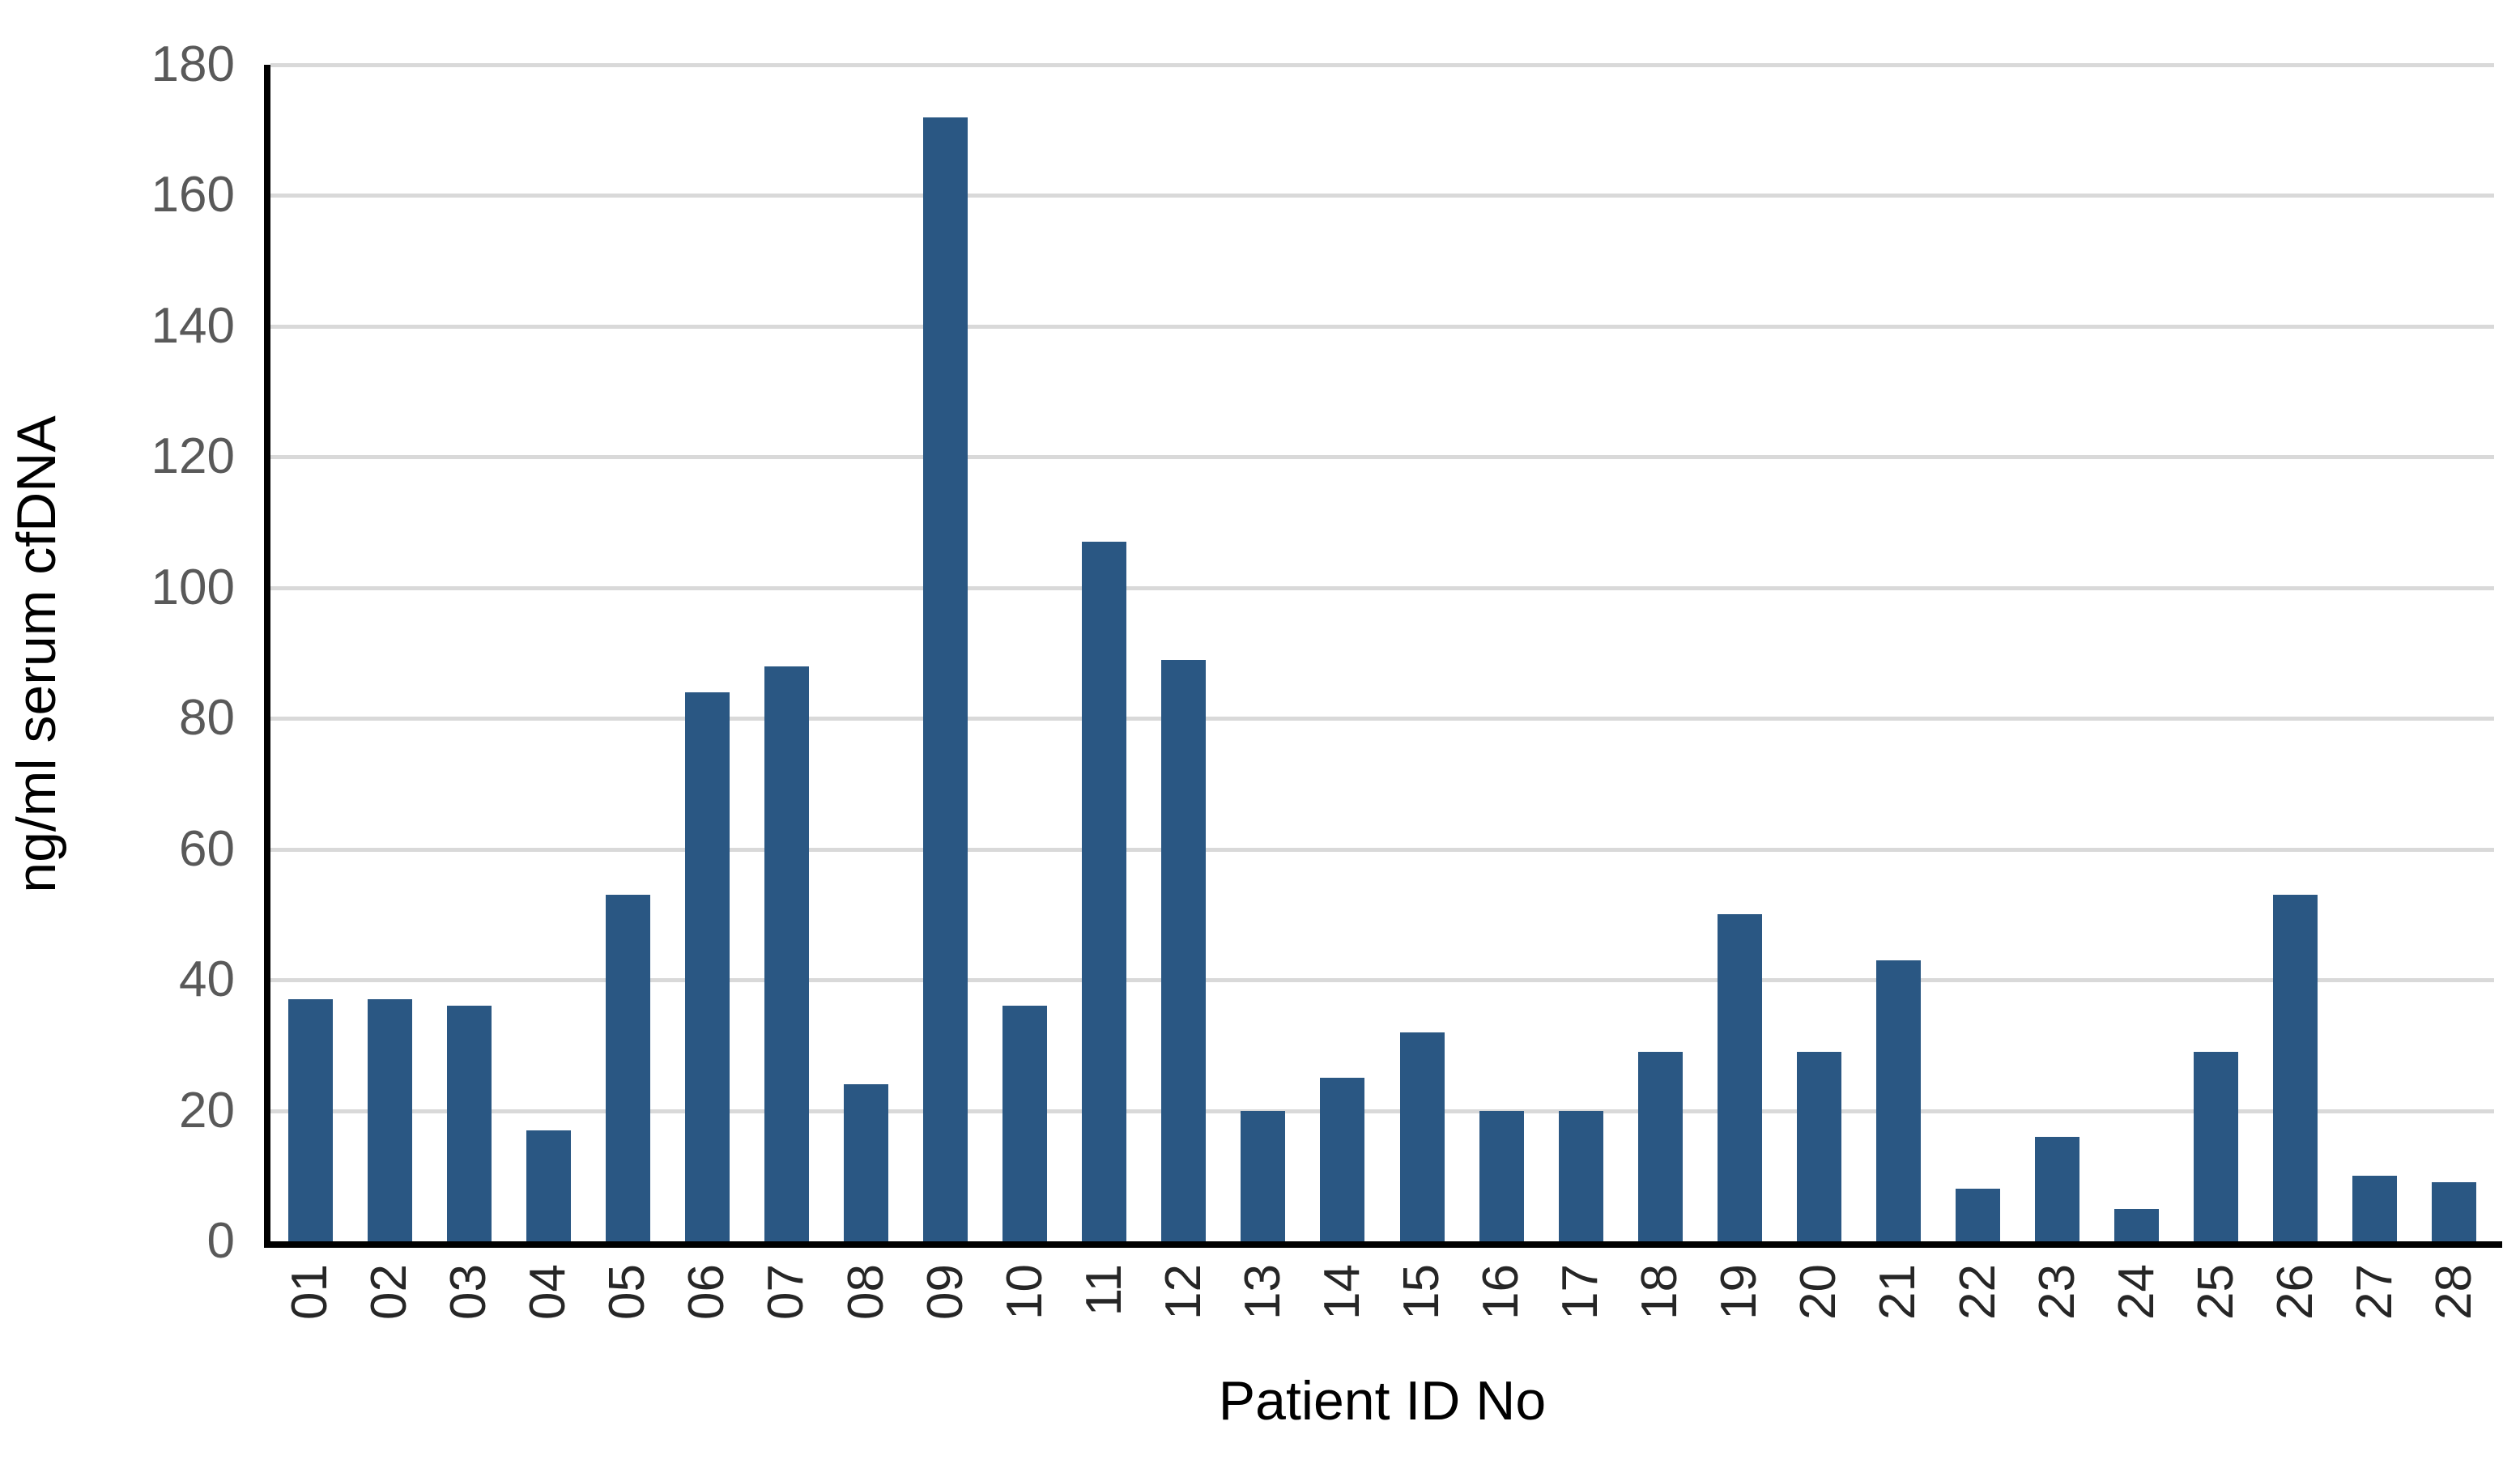 Image resolution: width=2520 pixels, height=1464 pixels. I want to click on x-axis-line, so click(1383, 1244).